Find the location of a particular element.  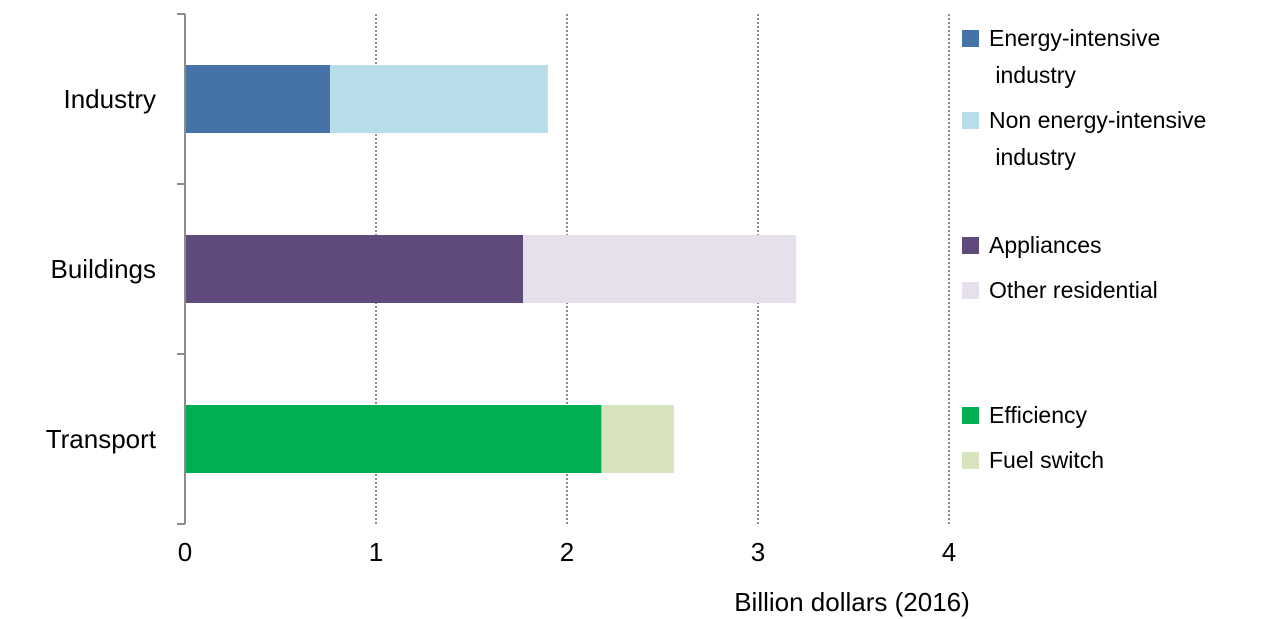

x-axis-title: Billion dollars (2016) is located at coordinates (852, 602).